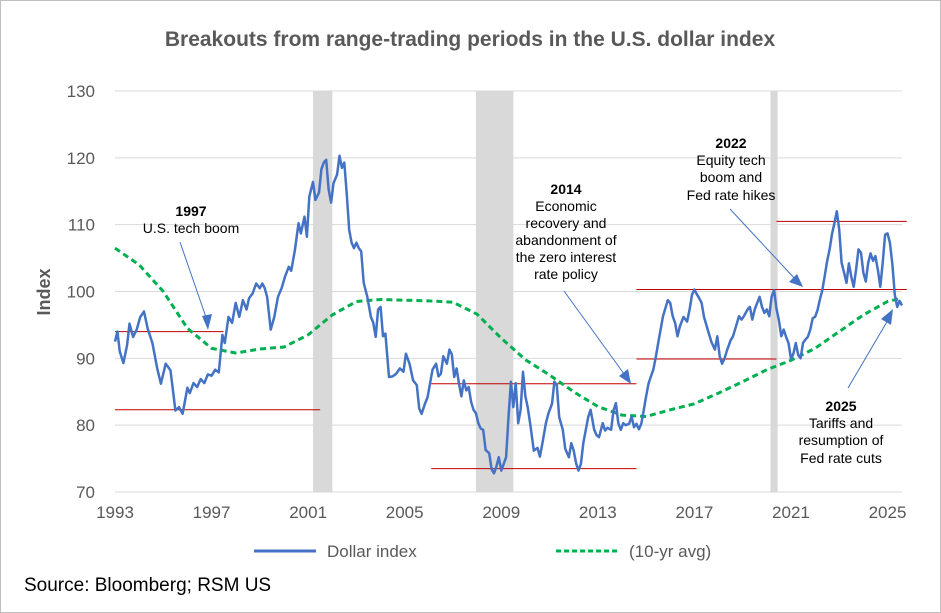  What do you see at coordinates (595, 334) in the screenshot?
I see `arrow-2014` at bounding box center [595, 334].